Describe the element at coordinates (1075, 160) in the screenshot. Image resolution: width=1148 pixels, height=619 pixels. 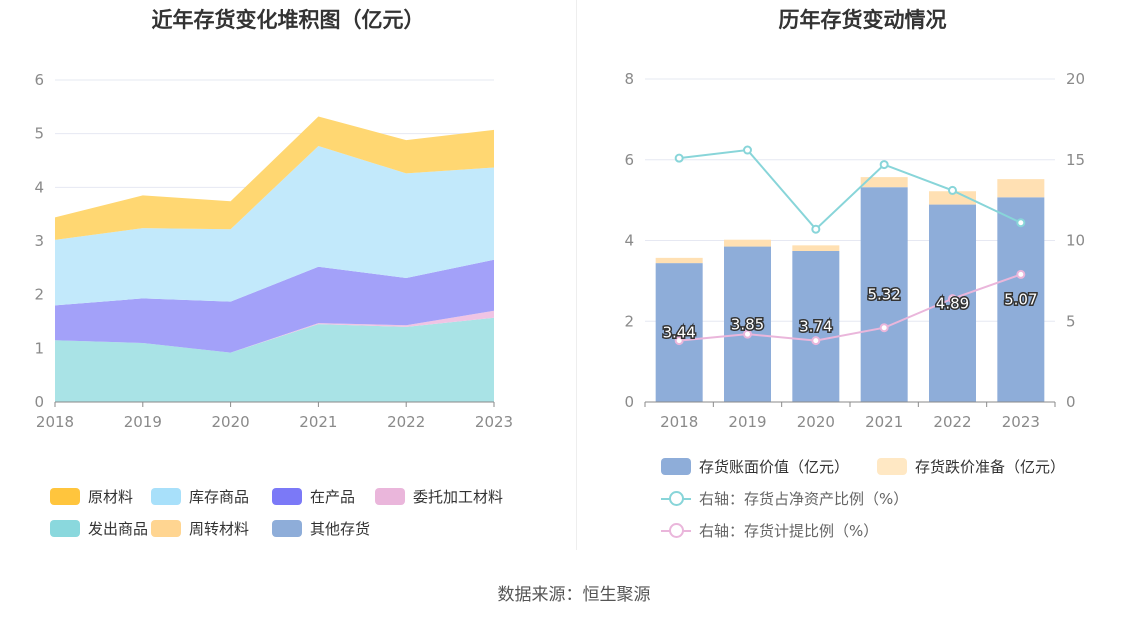
I see `right-y-tick-label: 15` at that location.